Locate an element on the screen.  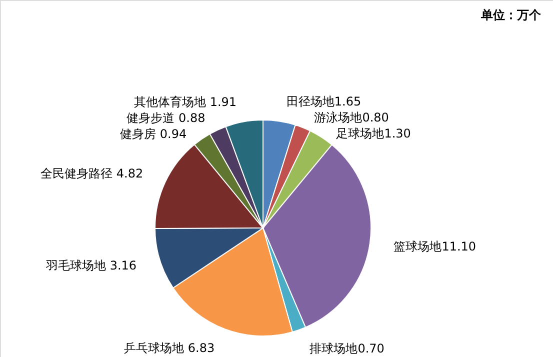
slice-label: 游泳场地0.80 is located at coordinates (351, 117).